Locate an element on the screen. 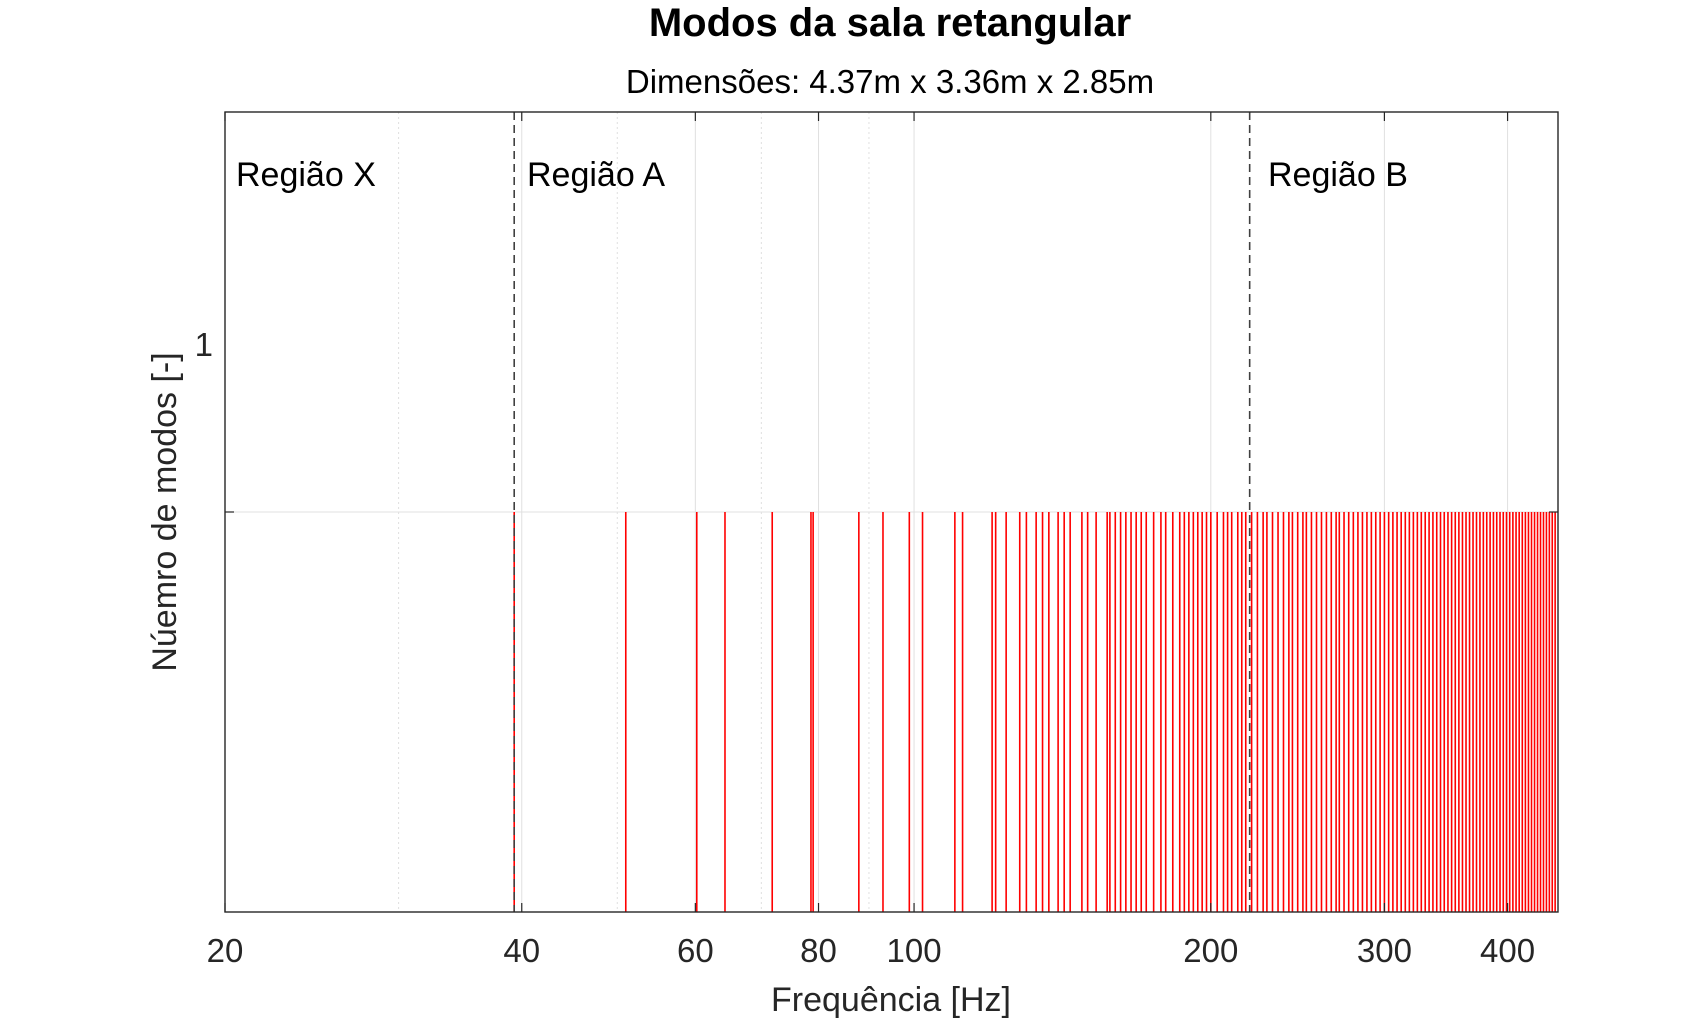 The width and height of the screenshot is (1701, 1020). x-tick-label-300: 300 is located at coordinates (1384, 950).